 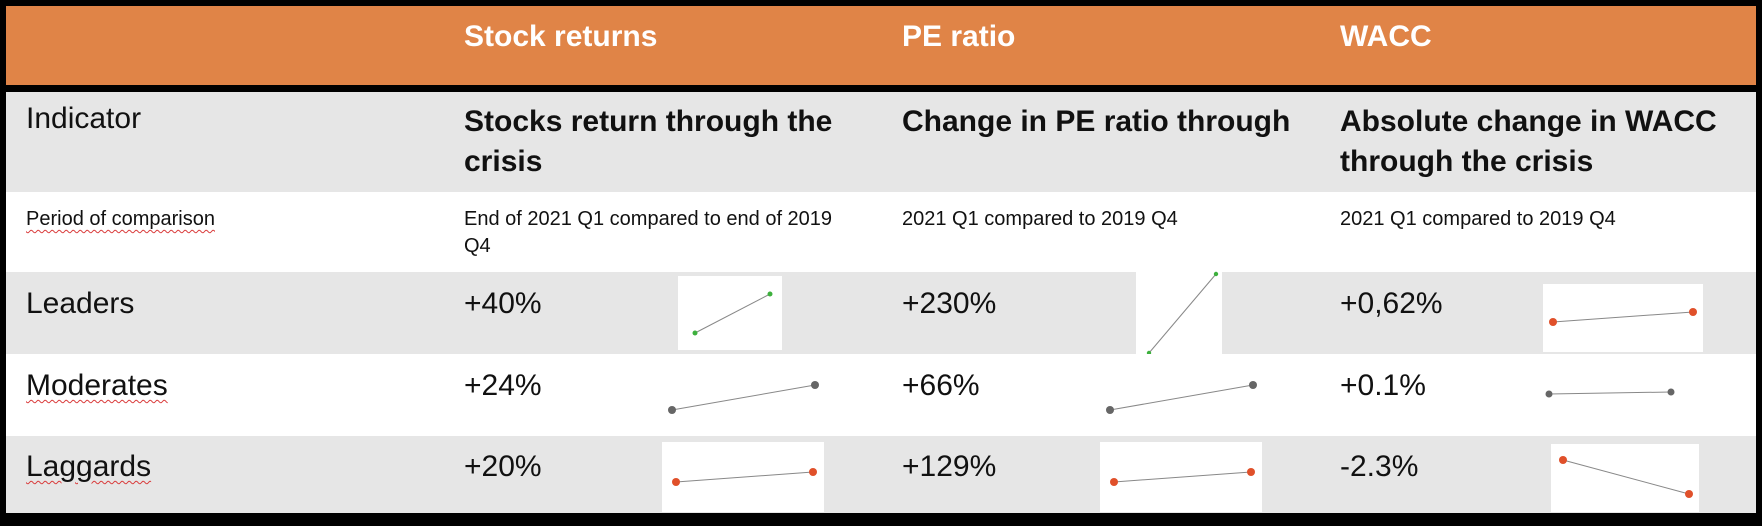 What do you see at coordinates (881, 474) in the screenshot?
I see `laggards-row: Laggards +20% +129% -2.3%` at bounding box center [881, 474].